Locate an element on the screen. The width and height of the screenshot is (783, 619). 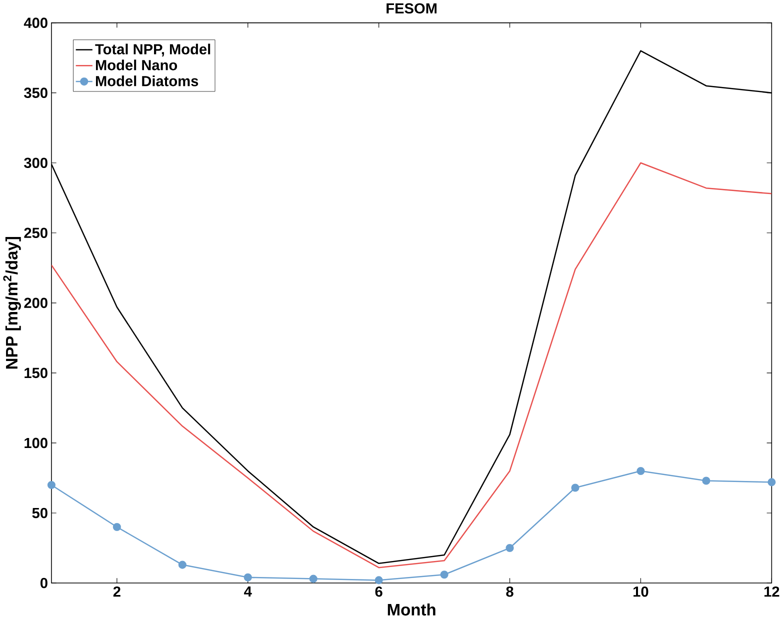
y-tick-label: 50 is located at coordinates (40, 513).